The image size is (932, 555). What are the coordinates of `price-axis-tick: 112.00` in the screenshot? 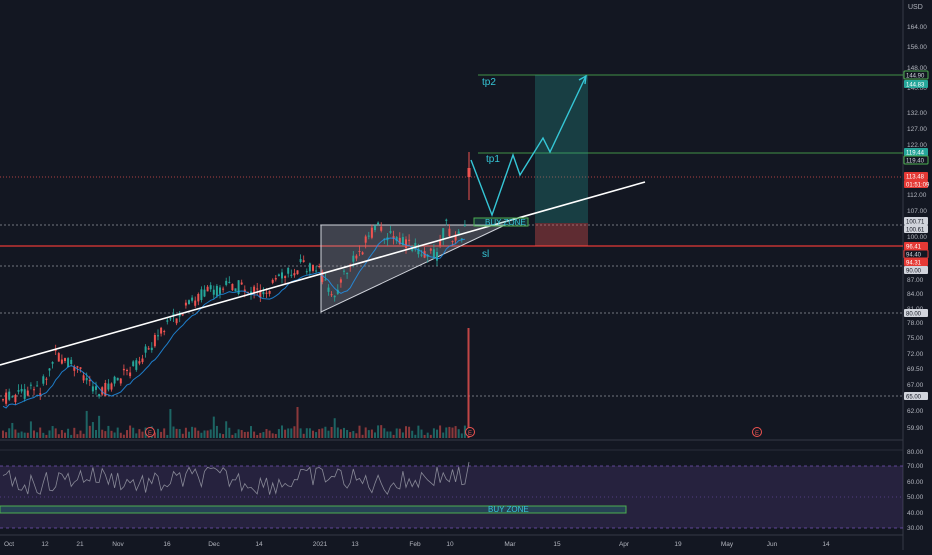 It's located at (917, 195).